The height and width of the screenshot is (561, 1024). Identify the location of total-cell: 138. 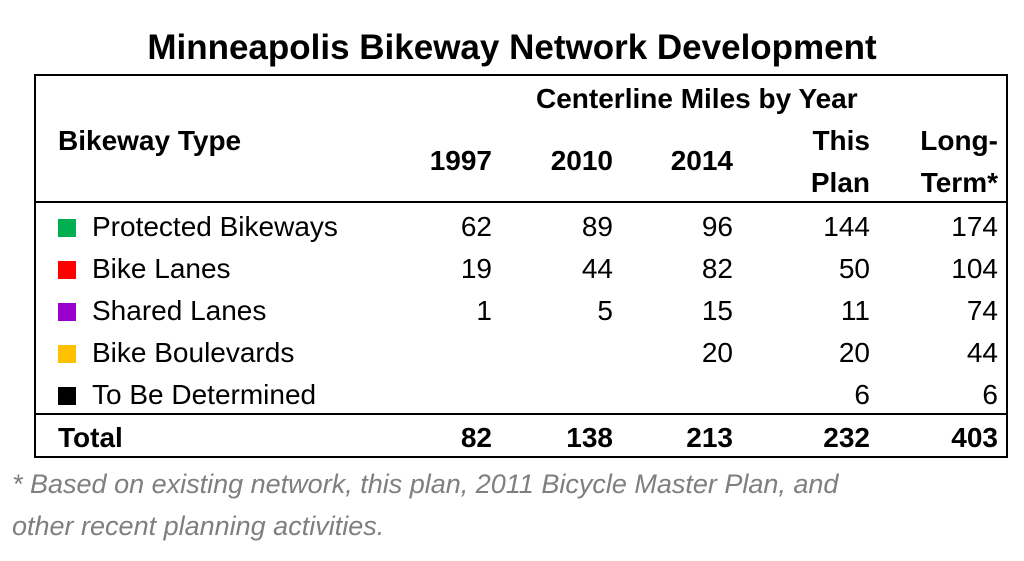
(589, 437).